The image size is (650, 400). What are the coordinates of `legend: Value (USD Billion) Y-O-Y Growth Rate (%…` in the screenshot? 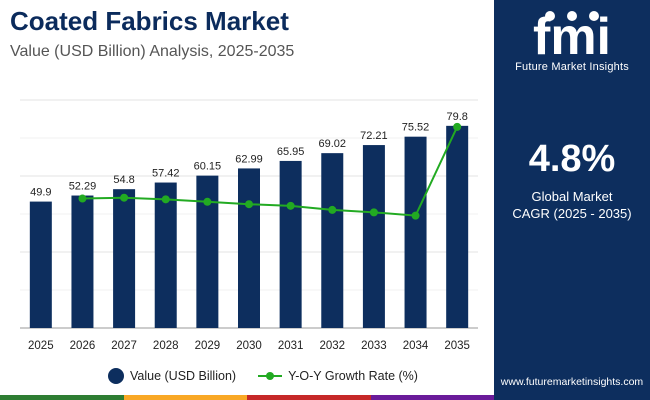 It's located at (274, 376).